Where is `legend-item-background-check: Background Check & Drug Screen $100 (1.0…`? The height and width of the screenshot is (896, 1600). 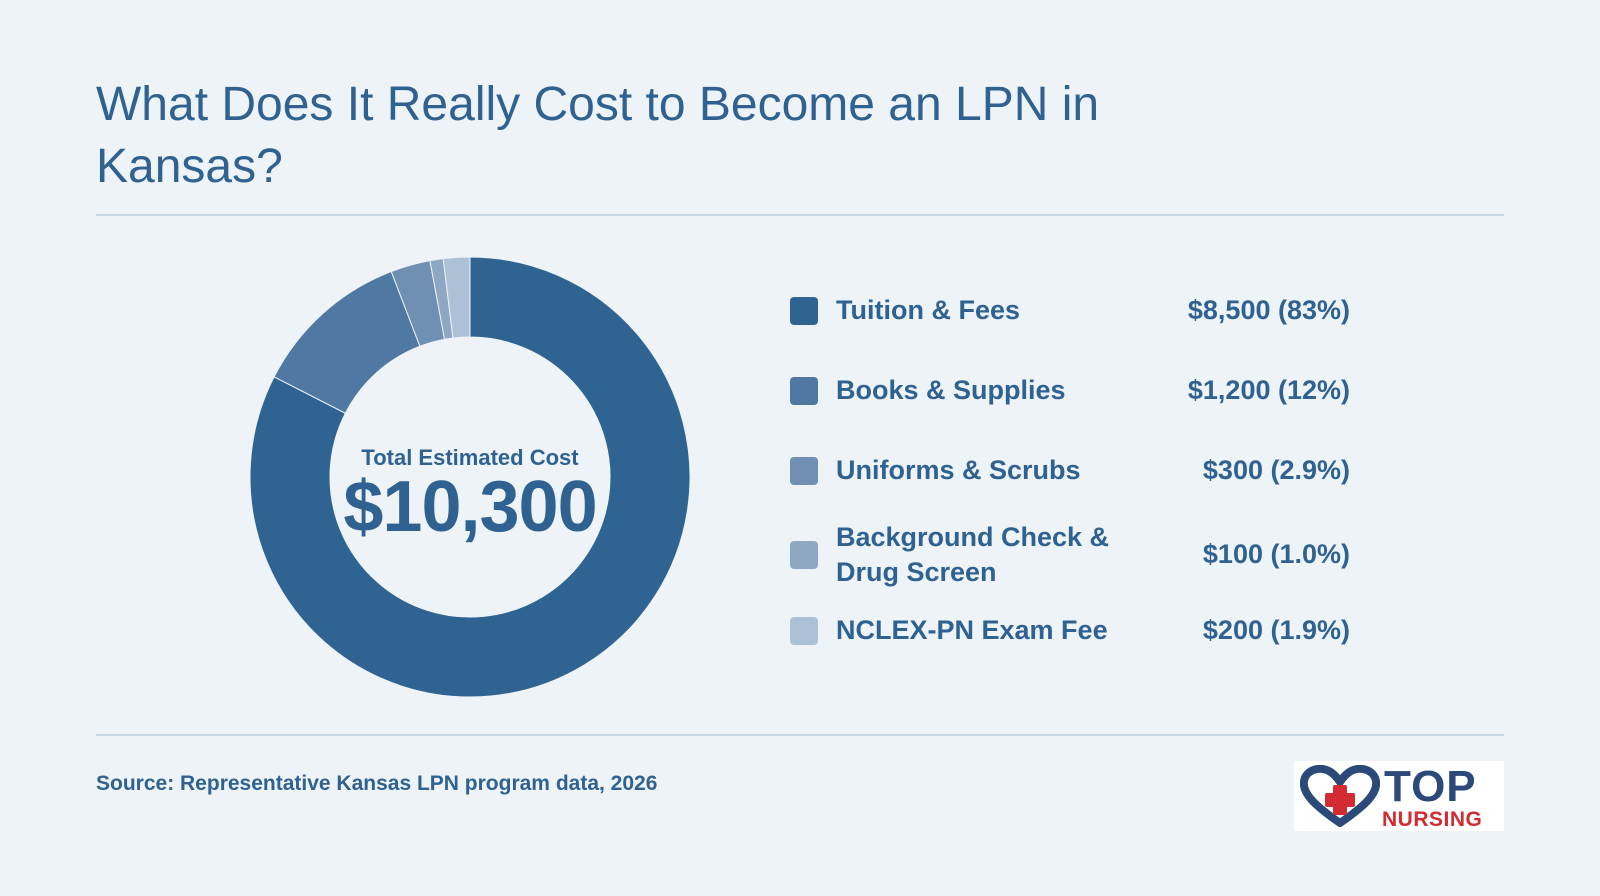
legend-item-background-check: Background Check & Drug Screen $100 (1.0… is located at coordinates (1070, 556).